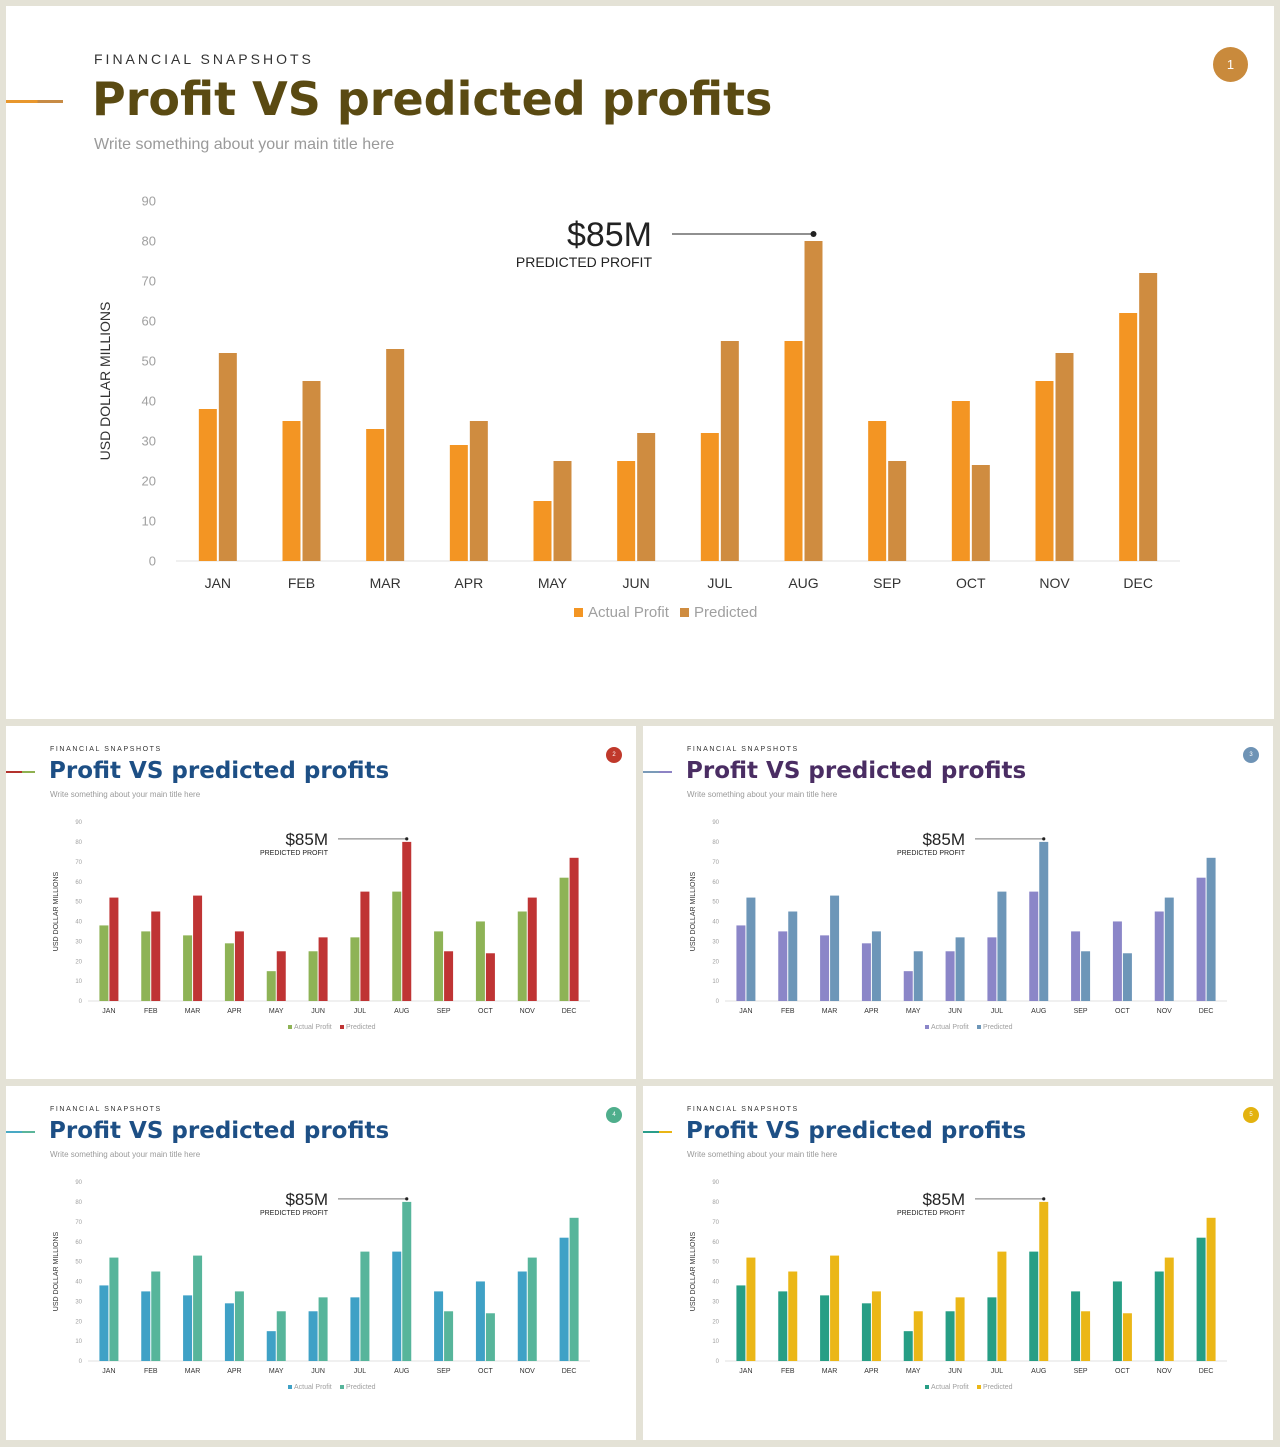 The image size is (1280, 1447). Describe the element at coordinates (56, 1271) in the screenshot. I see `y-axis-label: USD DOLLAR MILLIONS` at that location.